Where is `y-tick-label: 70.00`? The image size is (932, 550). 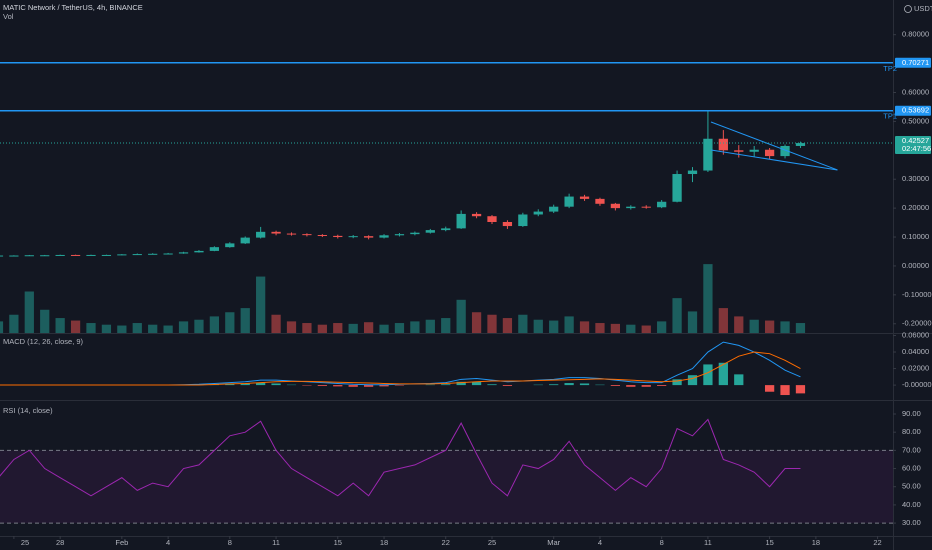 y-tick-label: 70.00 is located at coordinates (911, 449).